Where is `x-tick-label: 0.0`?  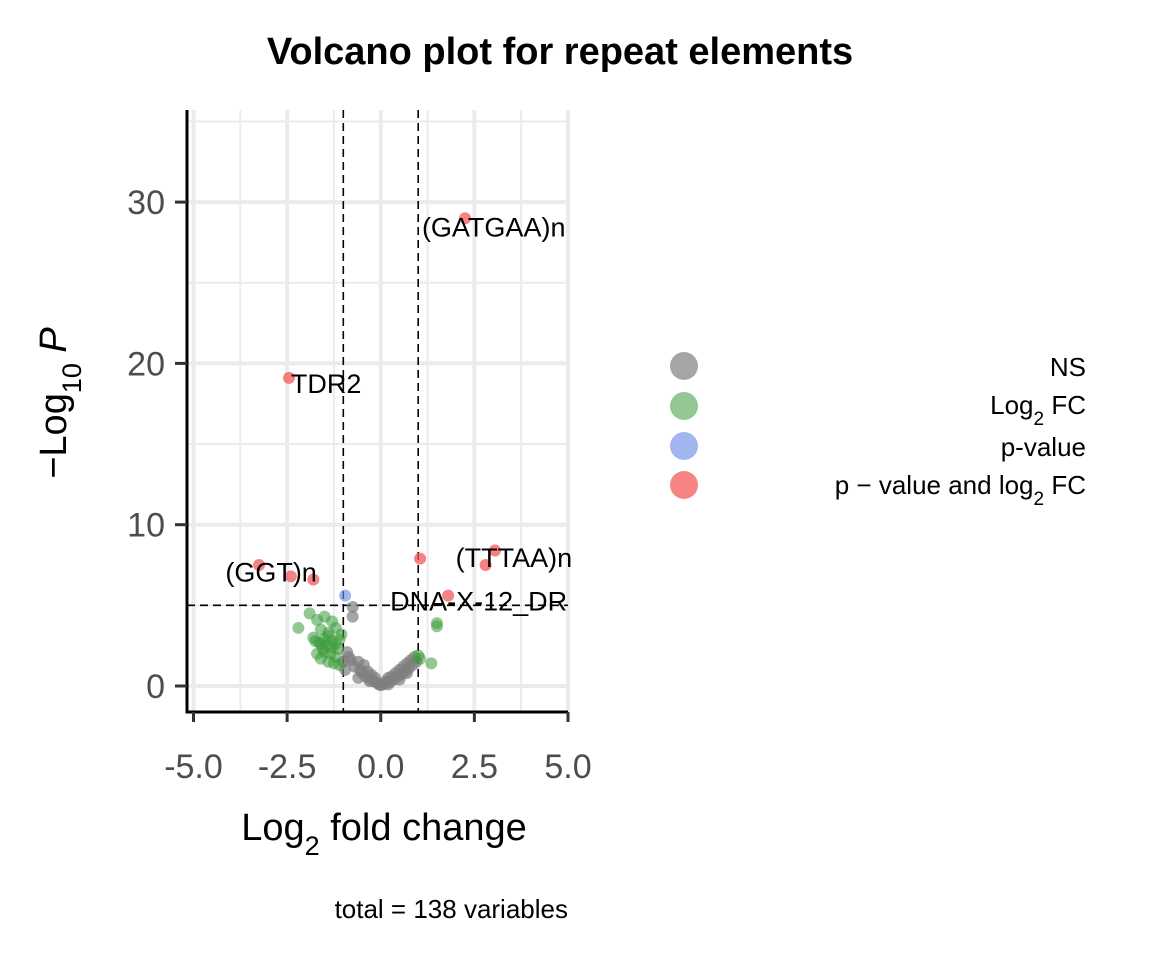 x-tick-label: 0.0 is located at coordinates (380, 767).